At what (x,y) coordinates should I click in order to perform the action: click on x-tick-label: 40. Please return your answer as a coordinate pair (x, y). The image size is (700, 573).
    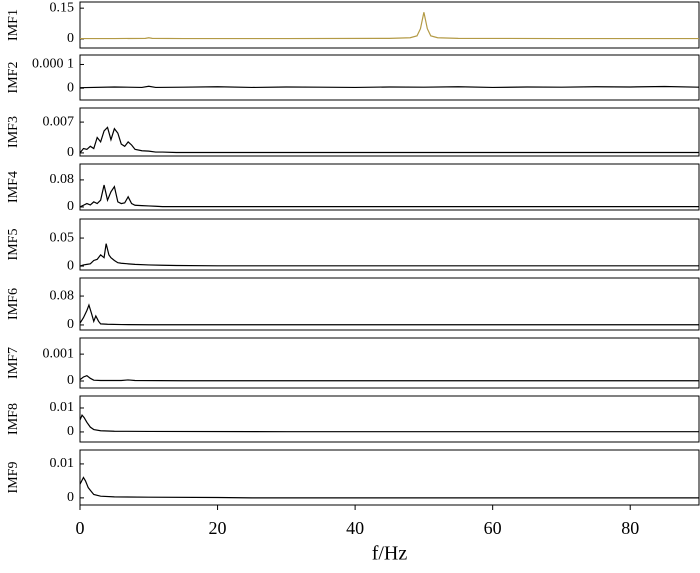
    Looking at the image, I should click on (355, 528).